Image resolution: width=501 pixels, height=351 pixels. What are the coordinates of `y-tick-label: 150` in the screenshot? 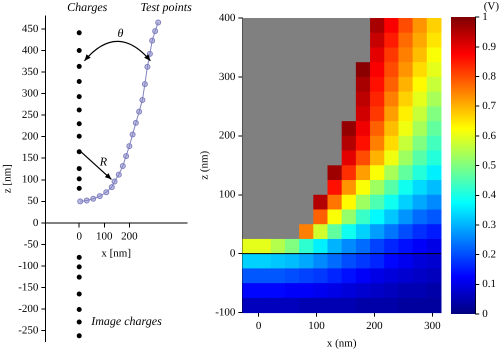 It's located at (30, 158).